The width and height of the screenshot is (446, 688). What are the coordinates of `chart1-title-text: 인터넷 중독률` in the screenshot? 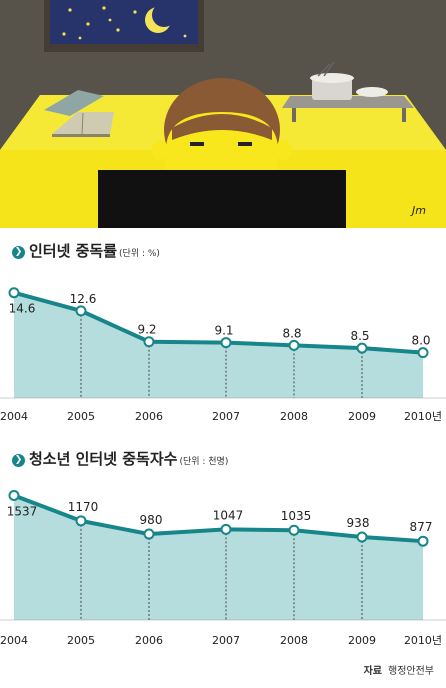 It's located at (73, 251).